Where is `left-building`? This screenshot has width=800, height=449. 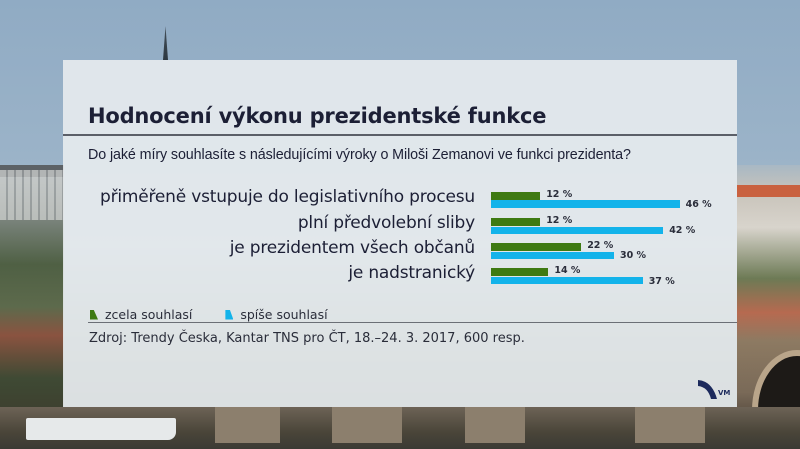 left-building is located at coordinates (32, 195).